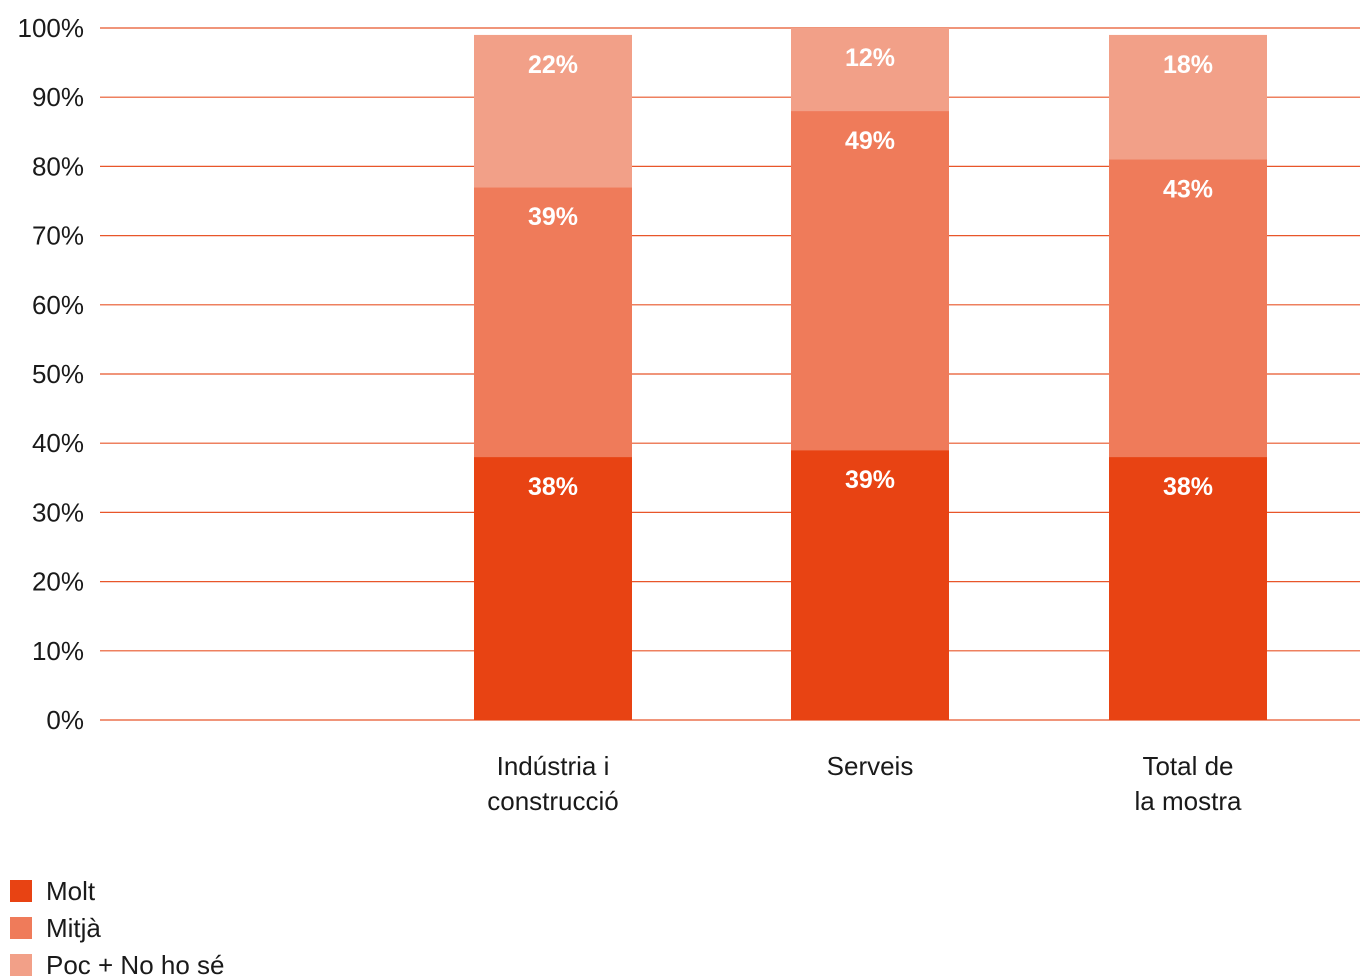 The image size is (1360, 976). Describe the element at coordinates (51, 28) in the screenshot. I see `y-tick-label: 100%` at that location.